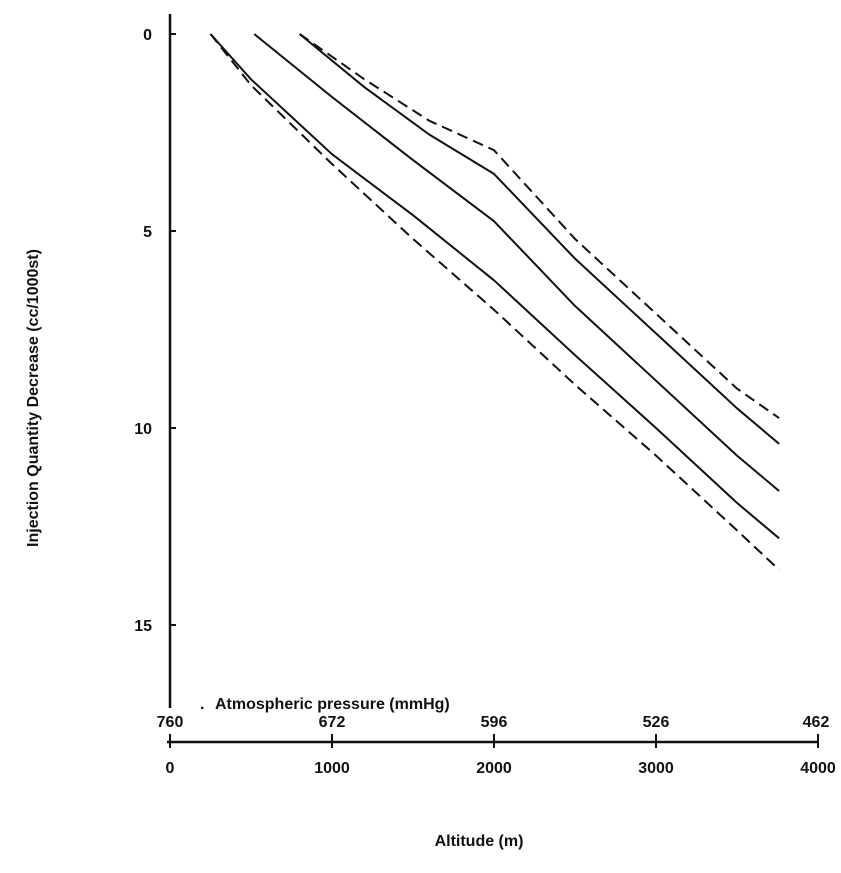 The height and width of the screenshot is (873, 841). I want to click on pressure-axis-note-marker: ., so click(202, 704).